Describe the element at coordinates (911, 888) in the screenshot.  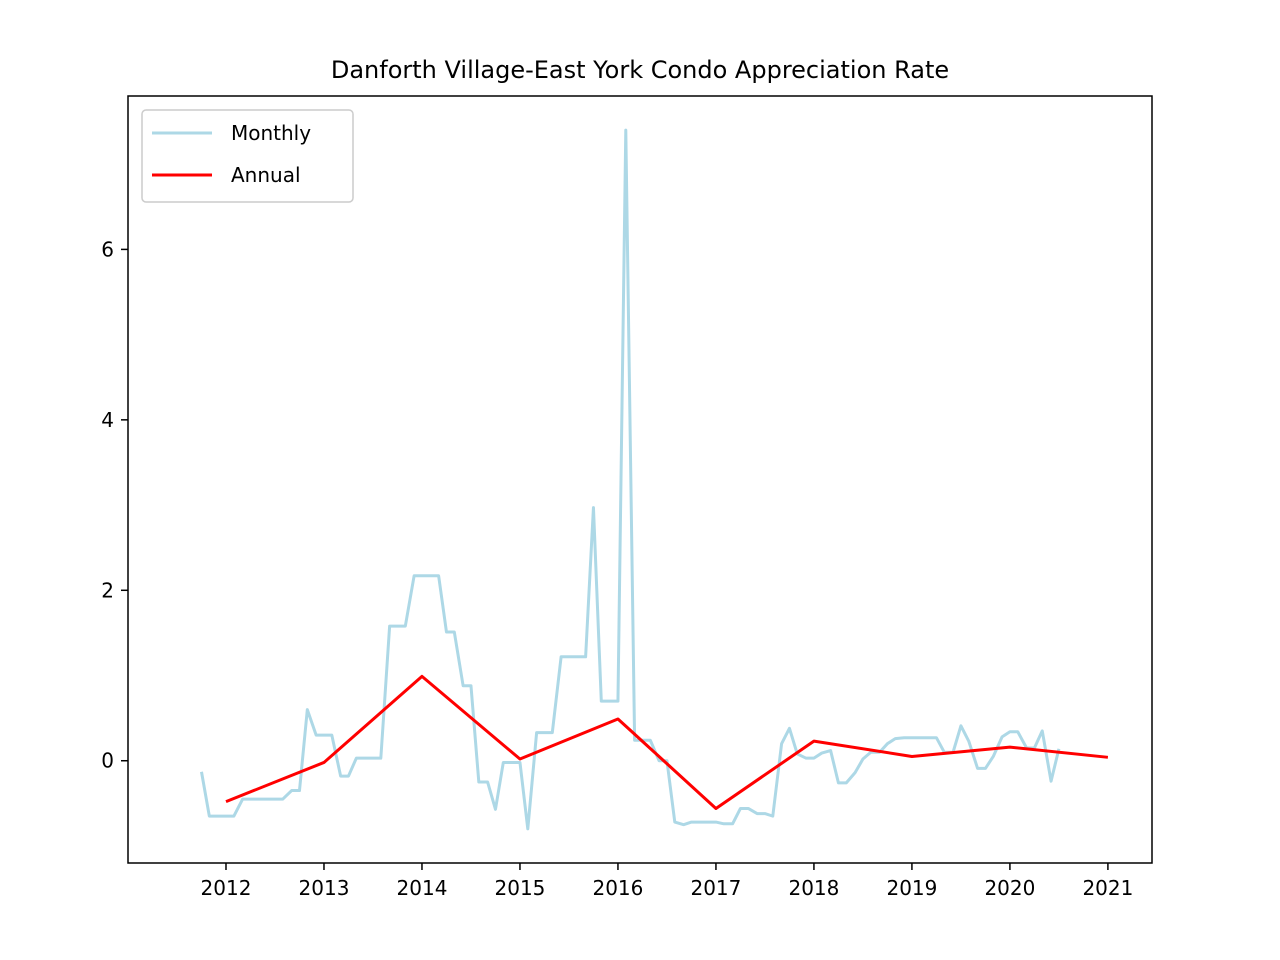
I see `x-tick-label: 2019` at that location.